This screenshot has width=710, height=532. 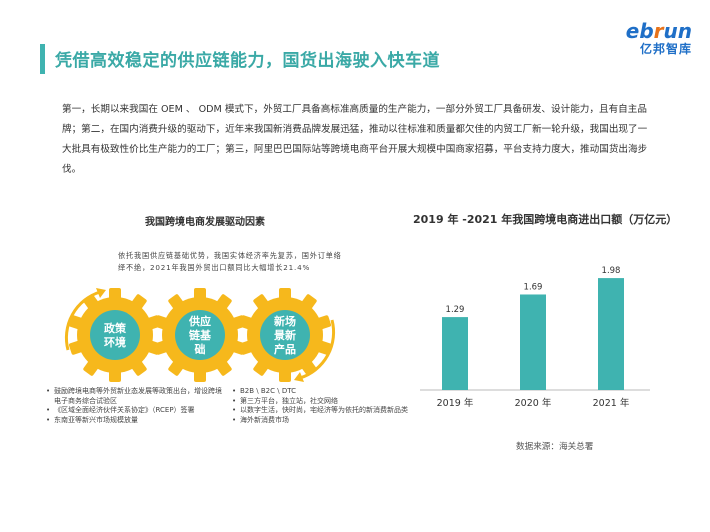 I want to click on bullet-item: 第三方平台，独立站，社交网络, so click(x=327, y=402).